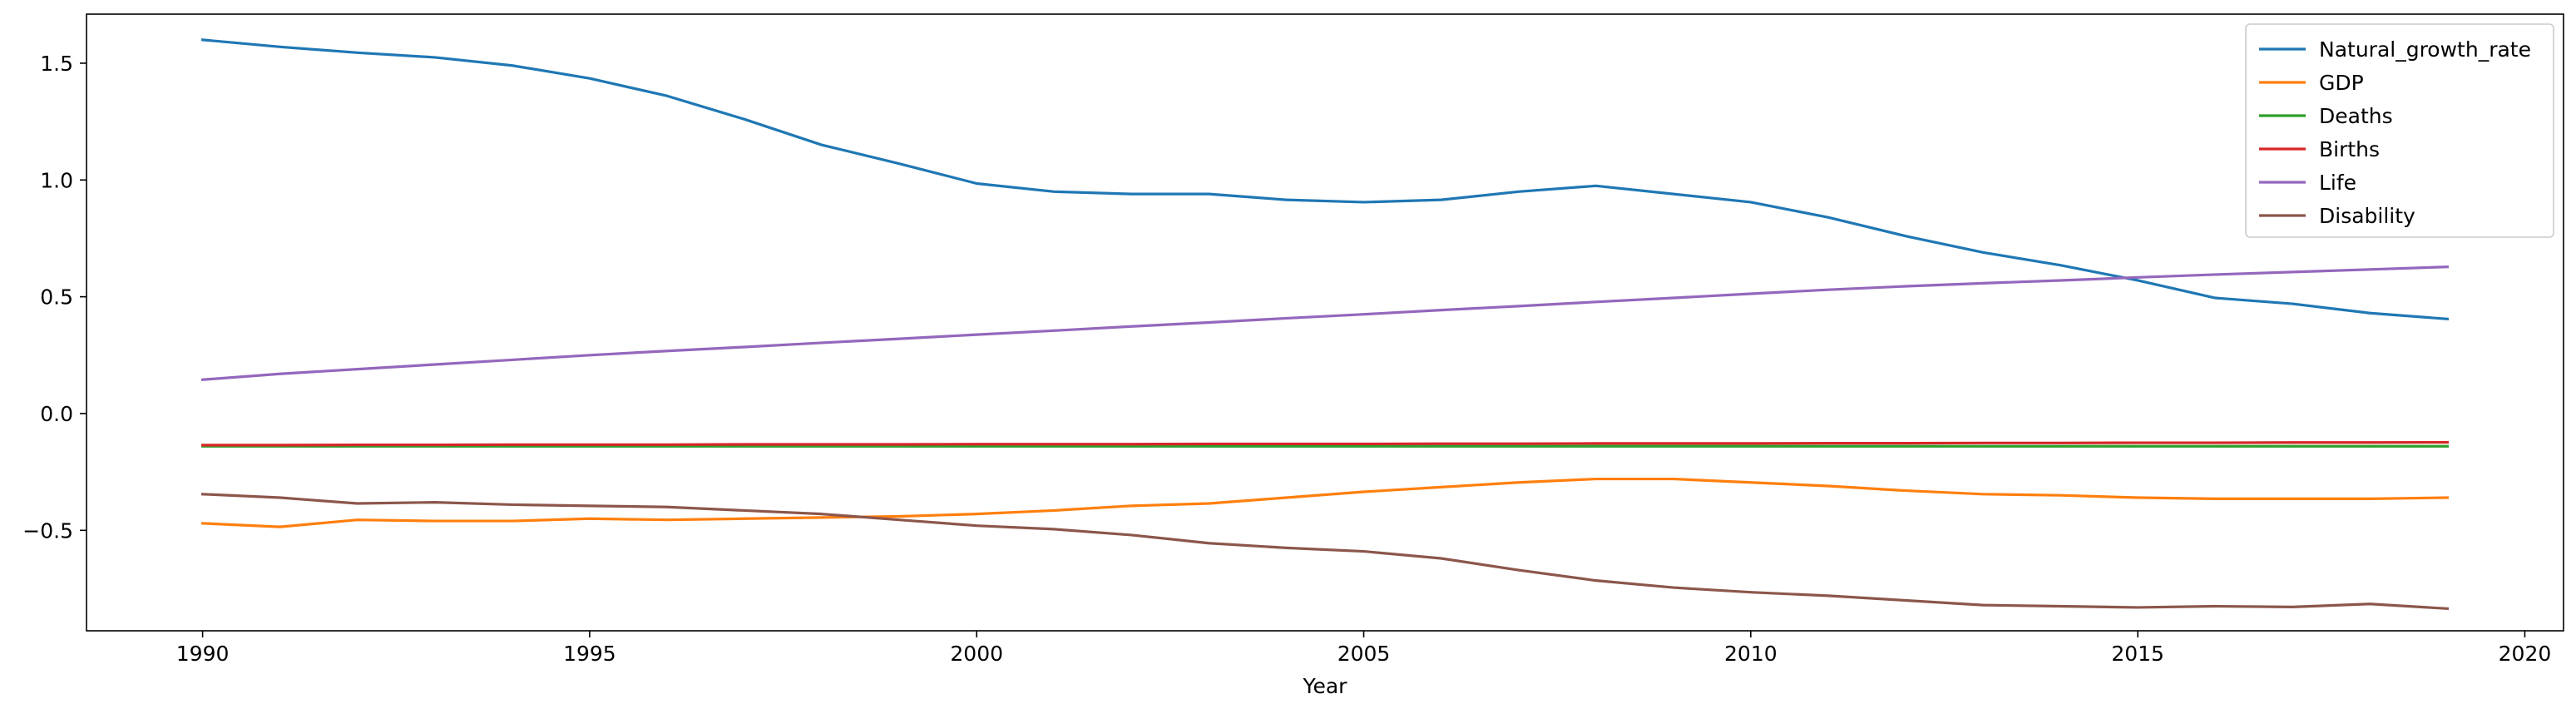 Image resolution: width=2576 pixels, height=714 pixels. I want to click on y-tick-label: 1.0, so click(56, 180).